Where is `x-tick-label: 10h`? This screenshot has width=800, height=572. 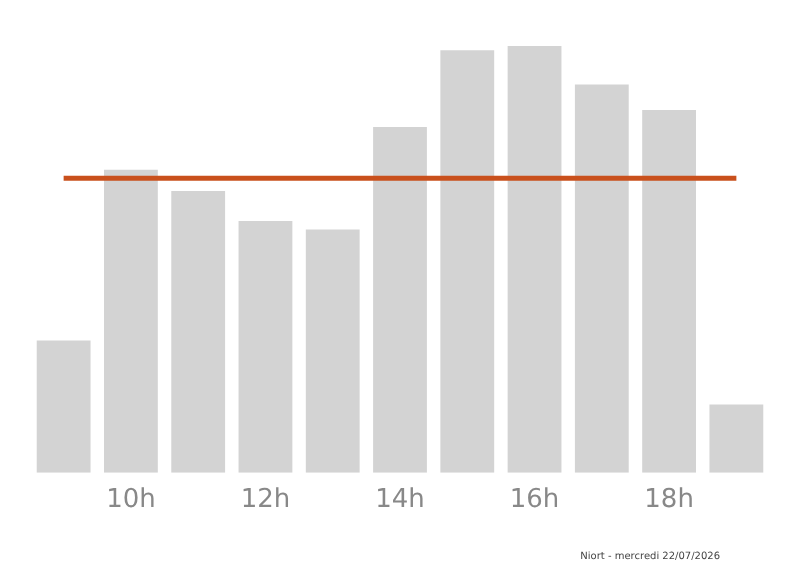
x-tick-label: 10h is located at coordinates (131, 500).